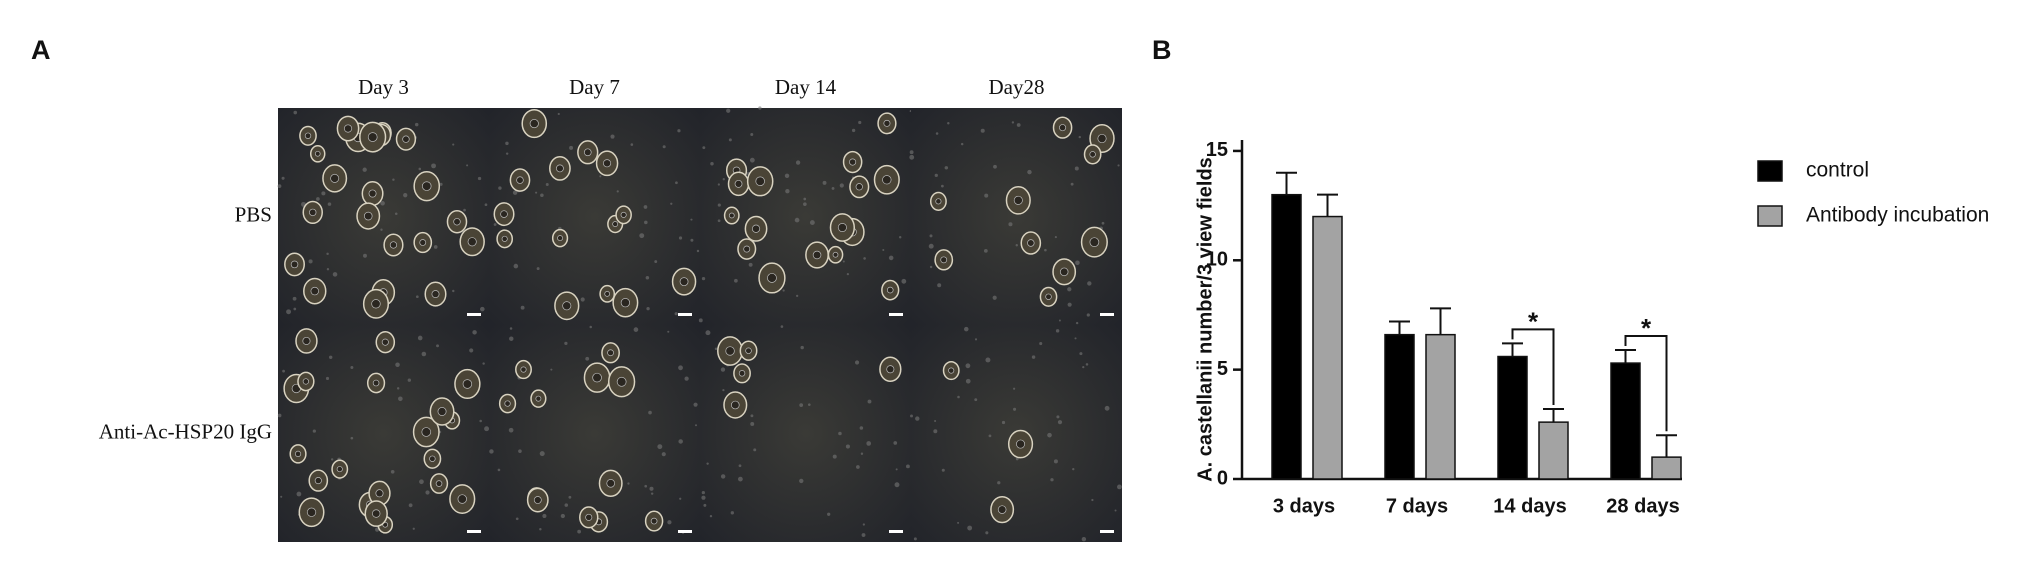 This screenshot has height=572, width=2033. What do you see at coordinates (383, 87) in the screenshot?
I see `column-label: Day 3` at bounding box center [383, 87].